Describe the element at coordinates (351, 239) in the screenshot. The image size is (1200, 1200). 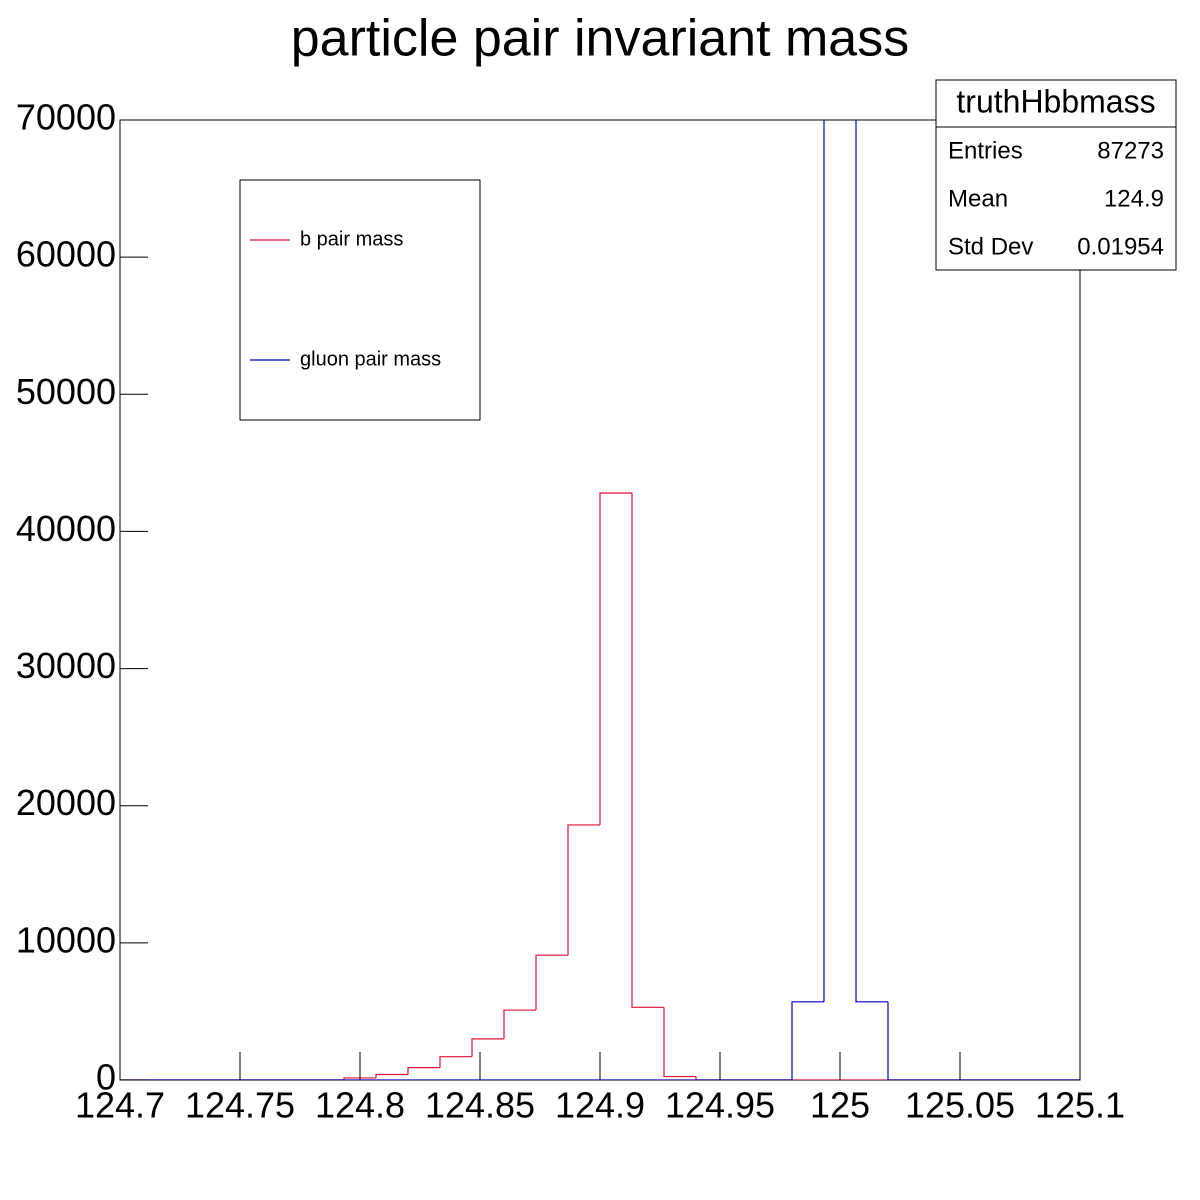
I see `legend-label: b pair mass` at that location.